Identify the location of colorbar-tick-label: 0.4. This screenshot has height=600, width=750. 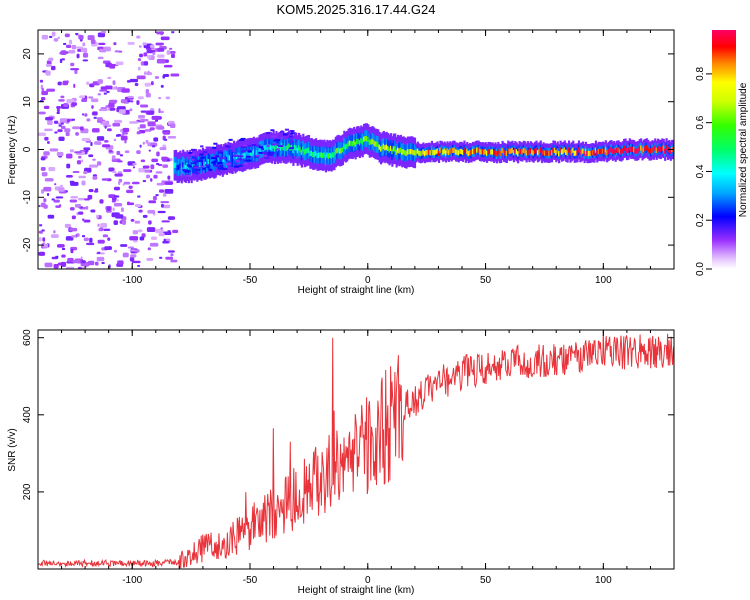
(700, 171).